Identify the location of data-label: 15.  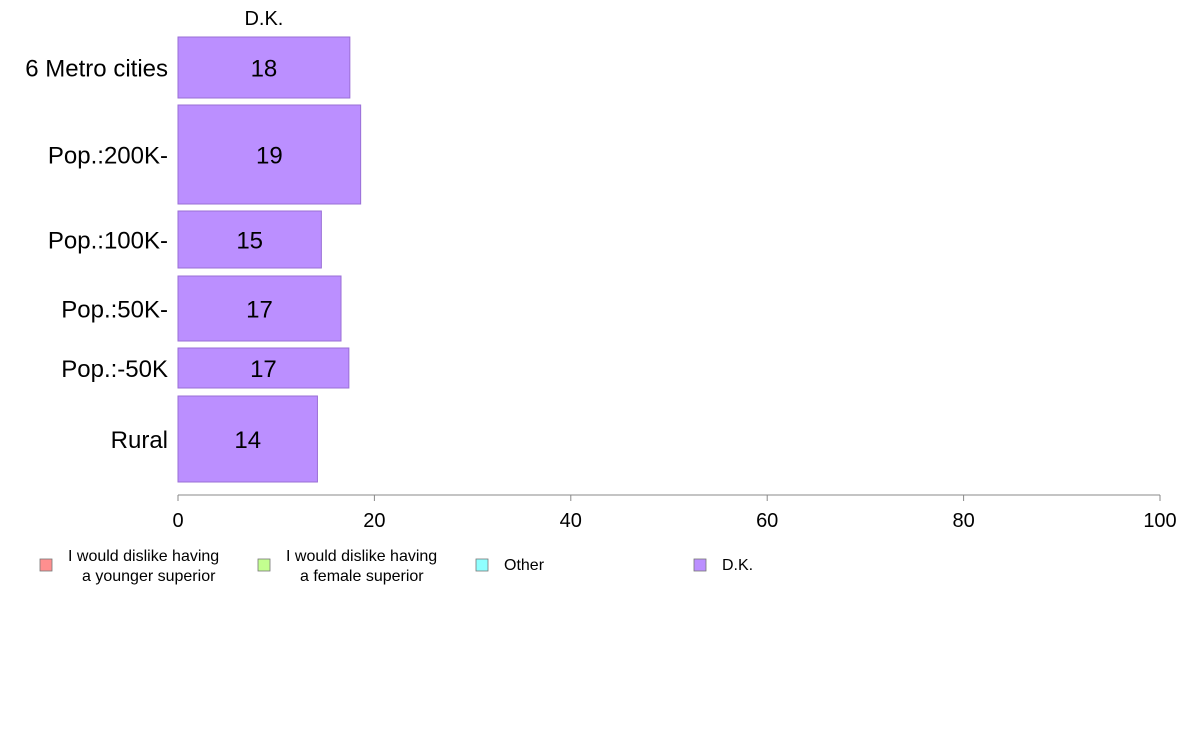
(249, 241).